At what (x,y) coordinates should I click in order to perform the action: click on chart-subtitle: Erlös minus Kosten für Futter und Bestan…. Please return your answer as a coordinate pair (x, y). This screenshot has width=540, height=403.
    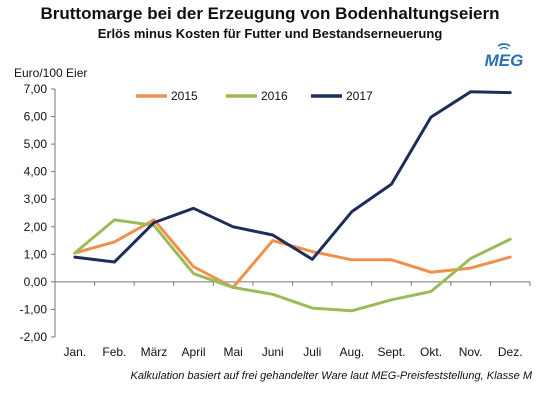
    Looking at the image, I should click on (270, 33).